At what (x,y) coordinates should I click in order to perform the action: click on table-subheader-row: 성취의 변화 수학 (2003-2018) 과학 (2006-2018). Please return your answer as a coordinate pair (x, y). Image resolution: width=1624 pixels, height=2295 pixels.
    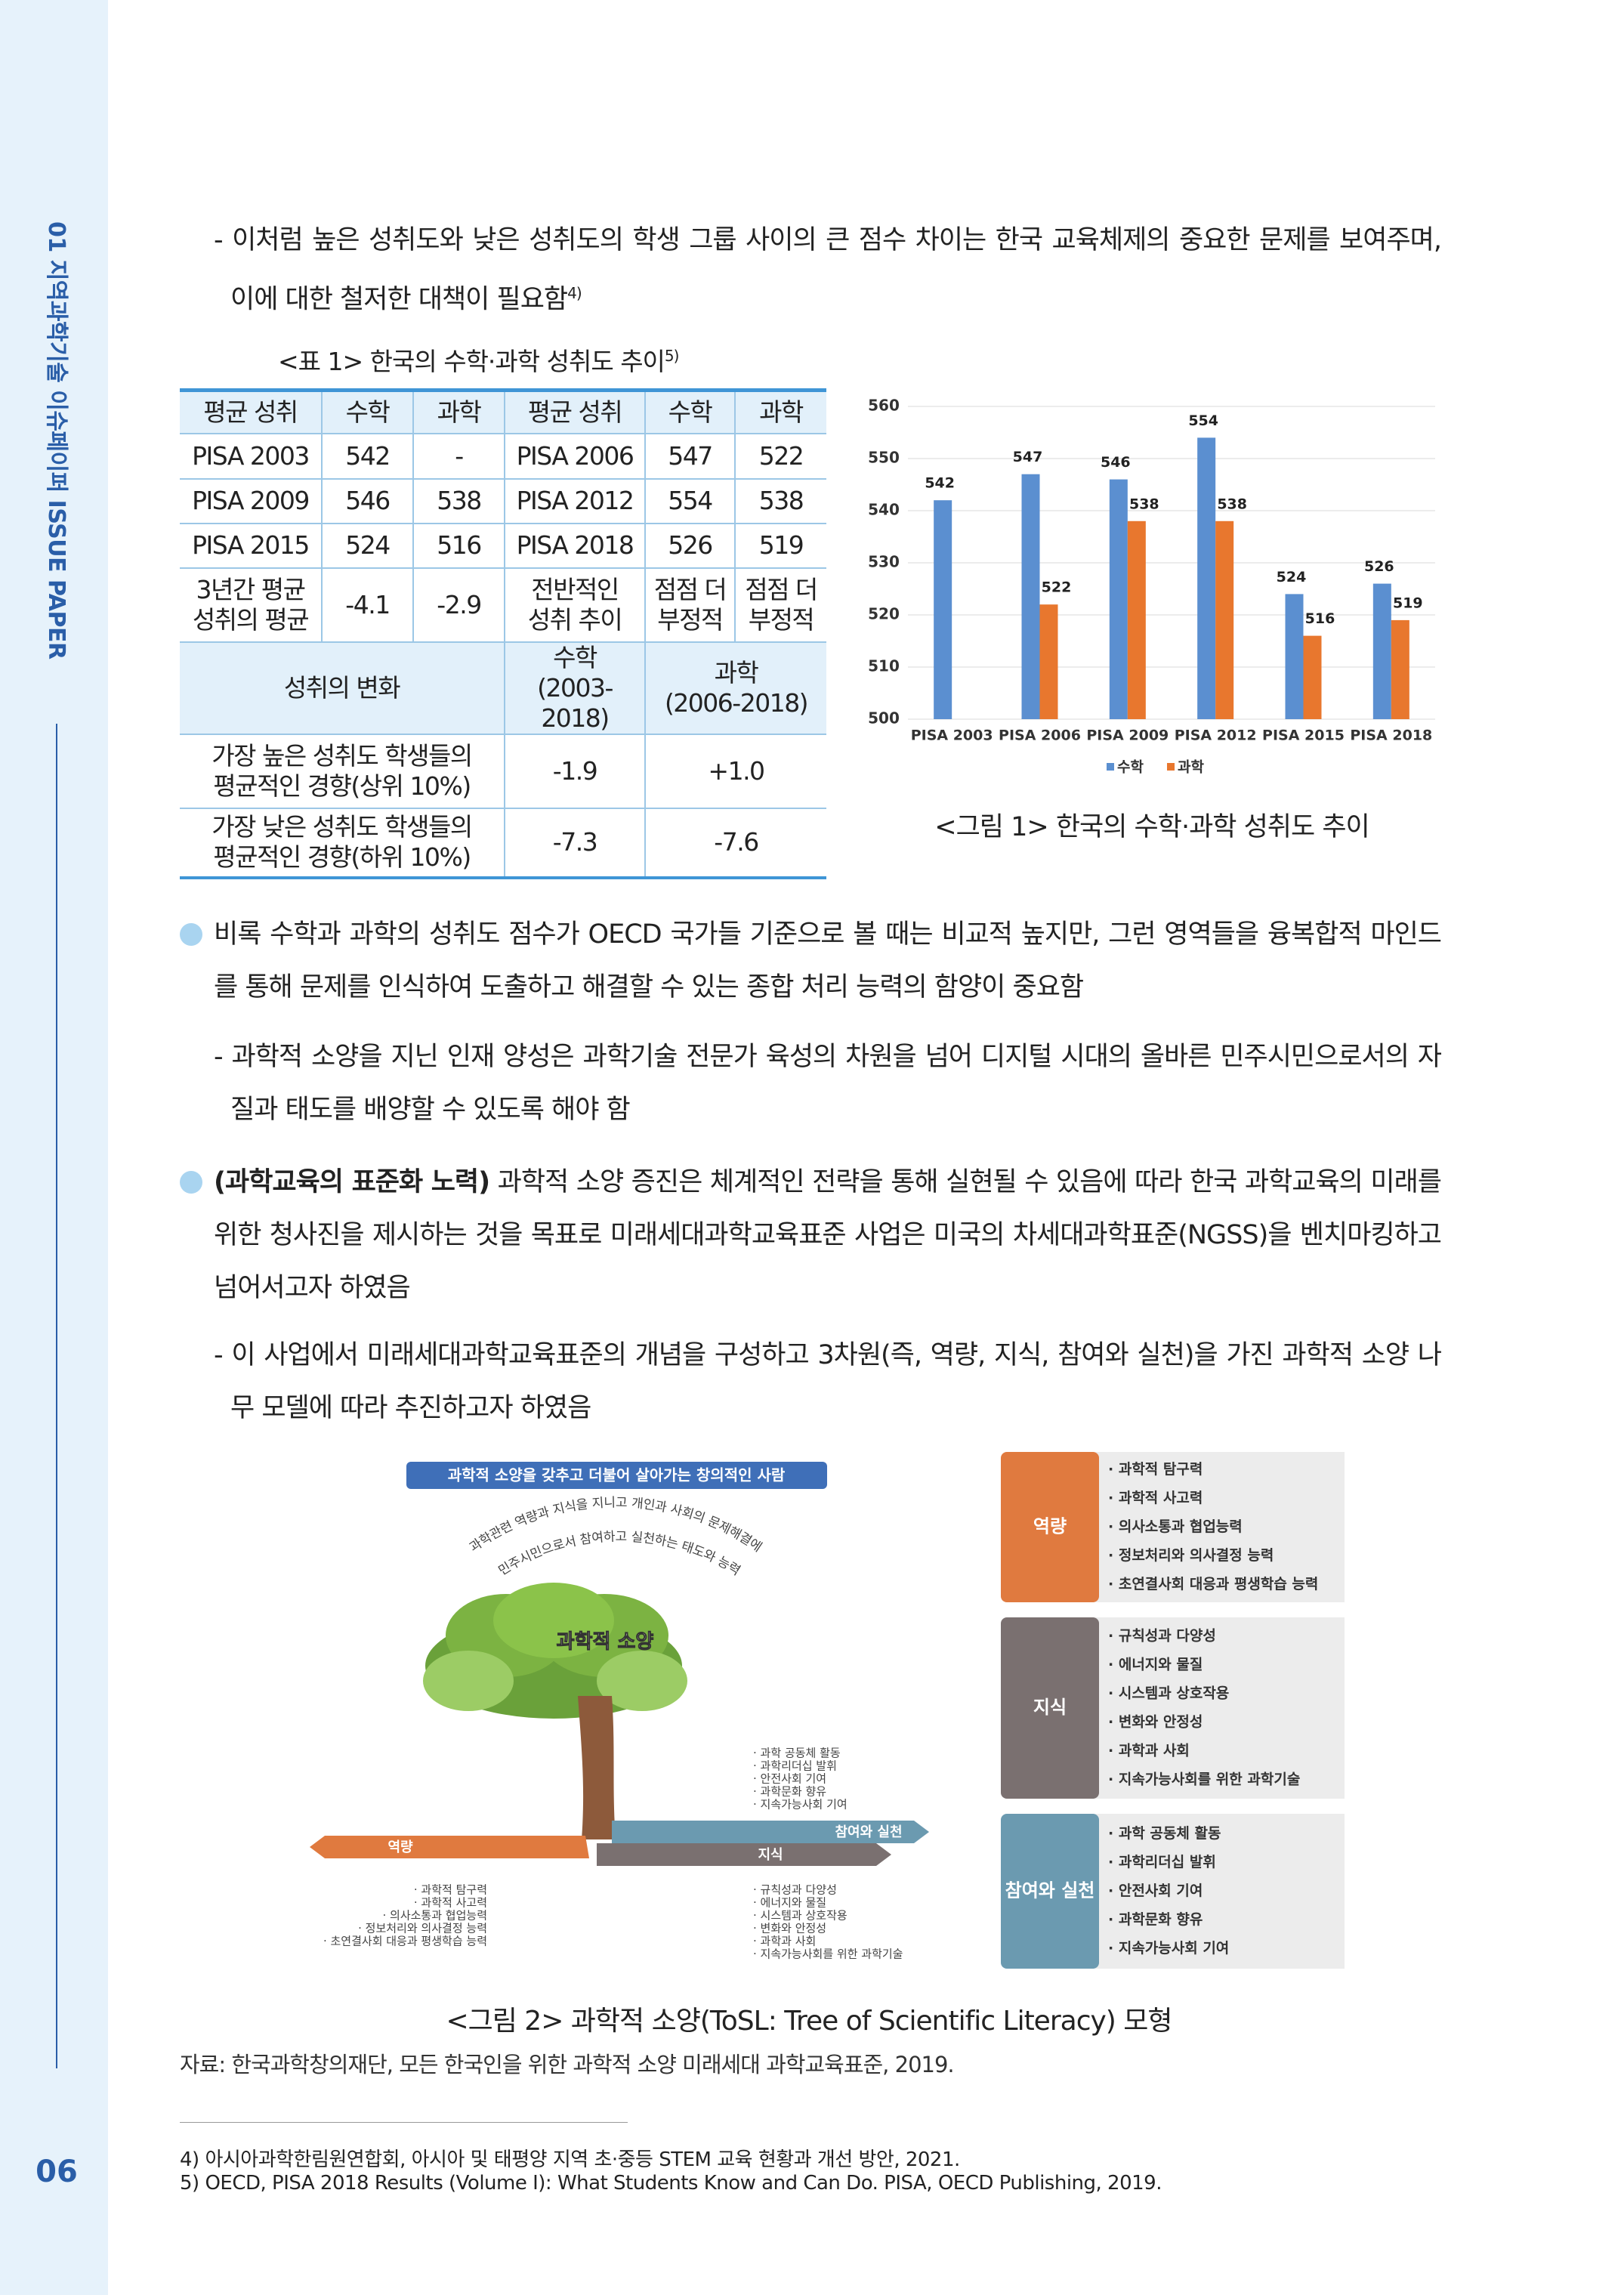
    Looking at the image, I should click on (503, 688).